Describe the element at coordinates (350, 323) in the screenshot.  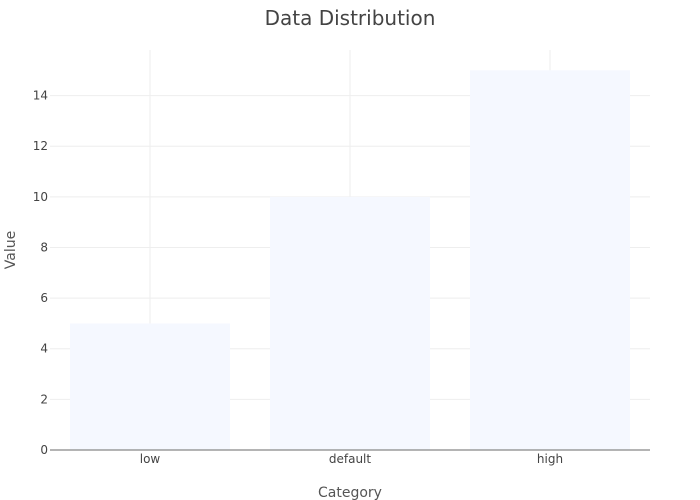
I see `bar-default` at that location.